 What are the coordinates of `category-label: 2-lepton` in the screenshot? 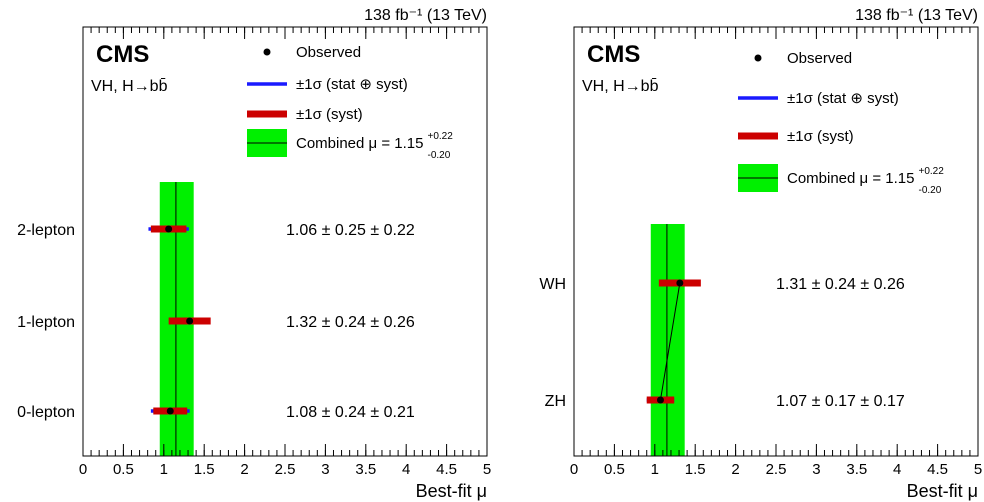 It's located at (46, 230).